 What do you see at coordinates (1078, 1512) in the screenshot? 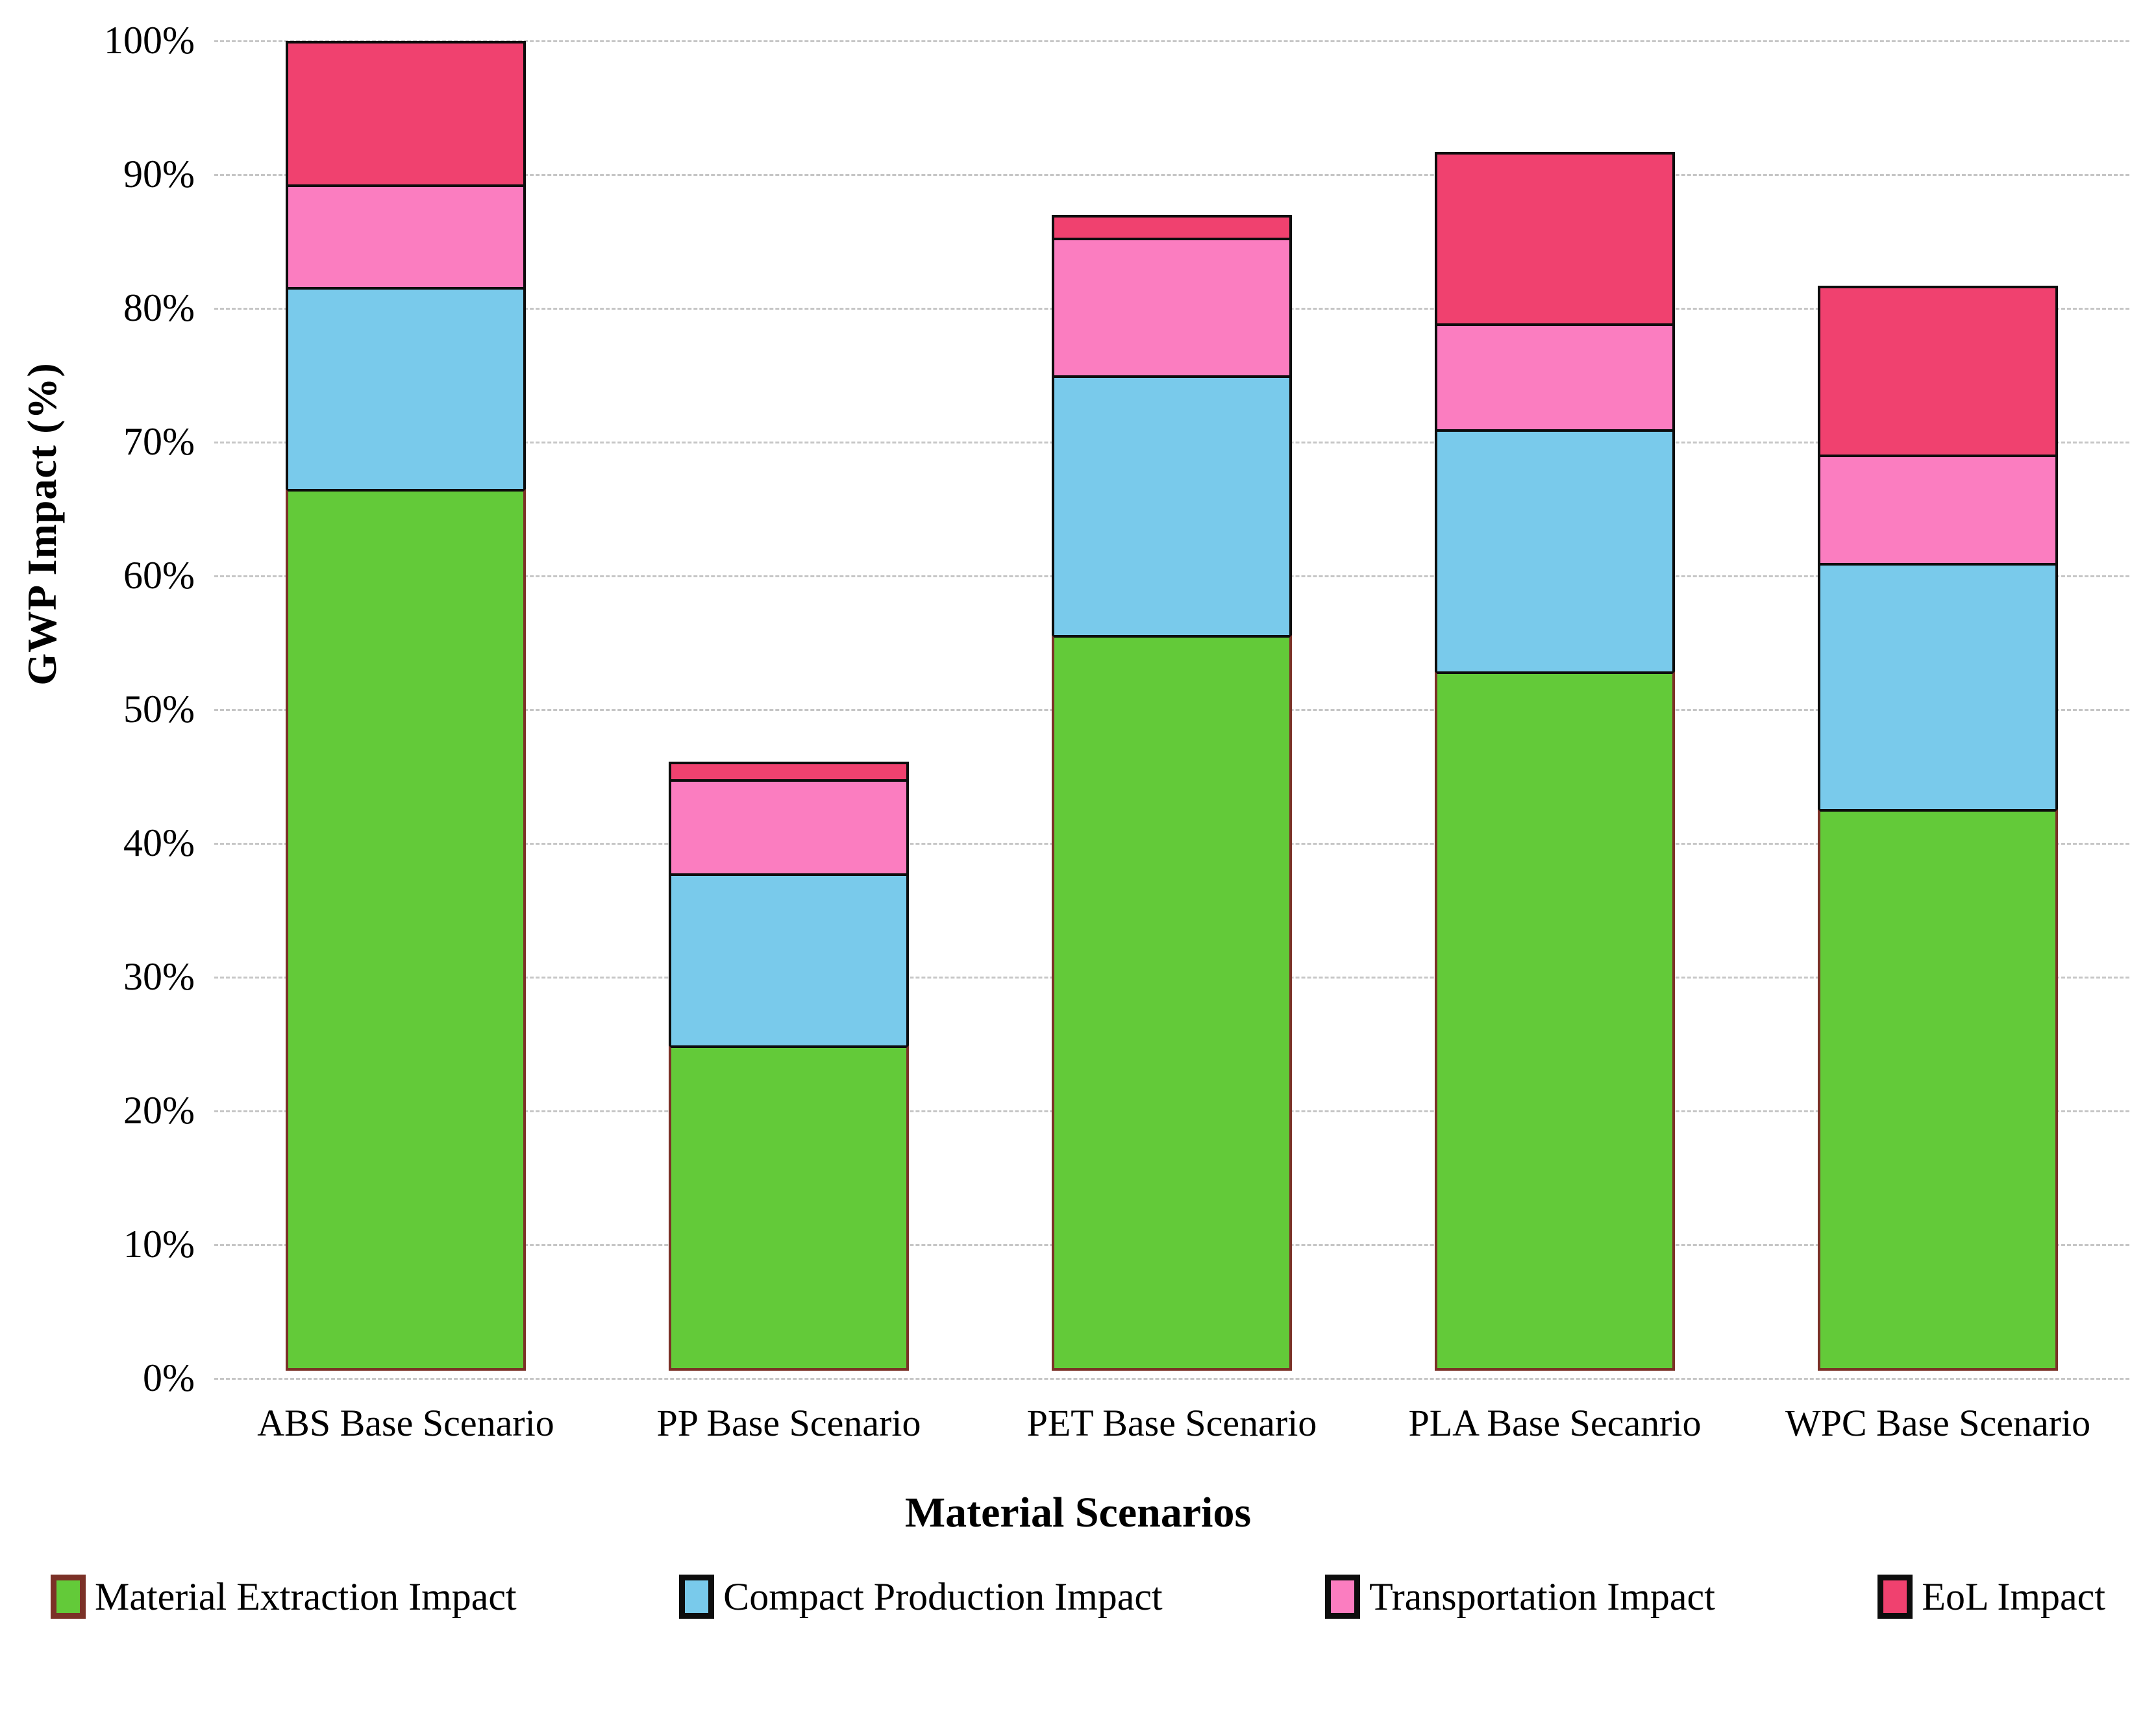
I see `x-axis-title: Material Scenarios` at bounding box center [1078, 1512].